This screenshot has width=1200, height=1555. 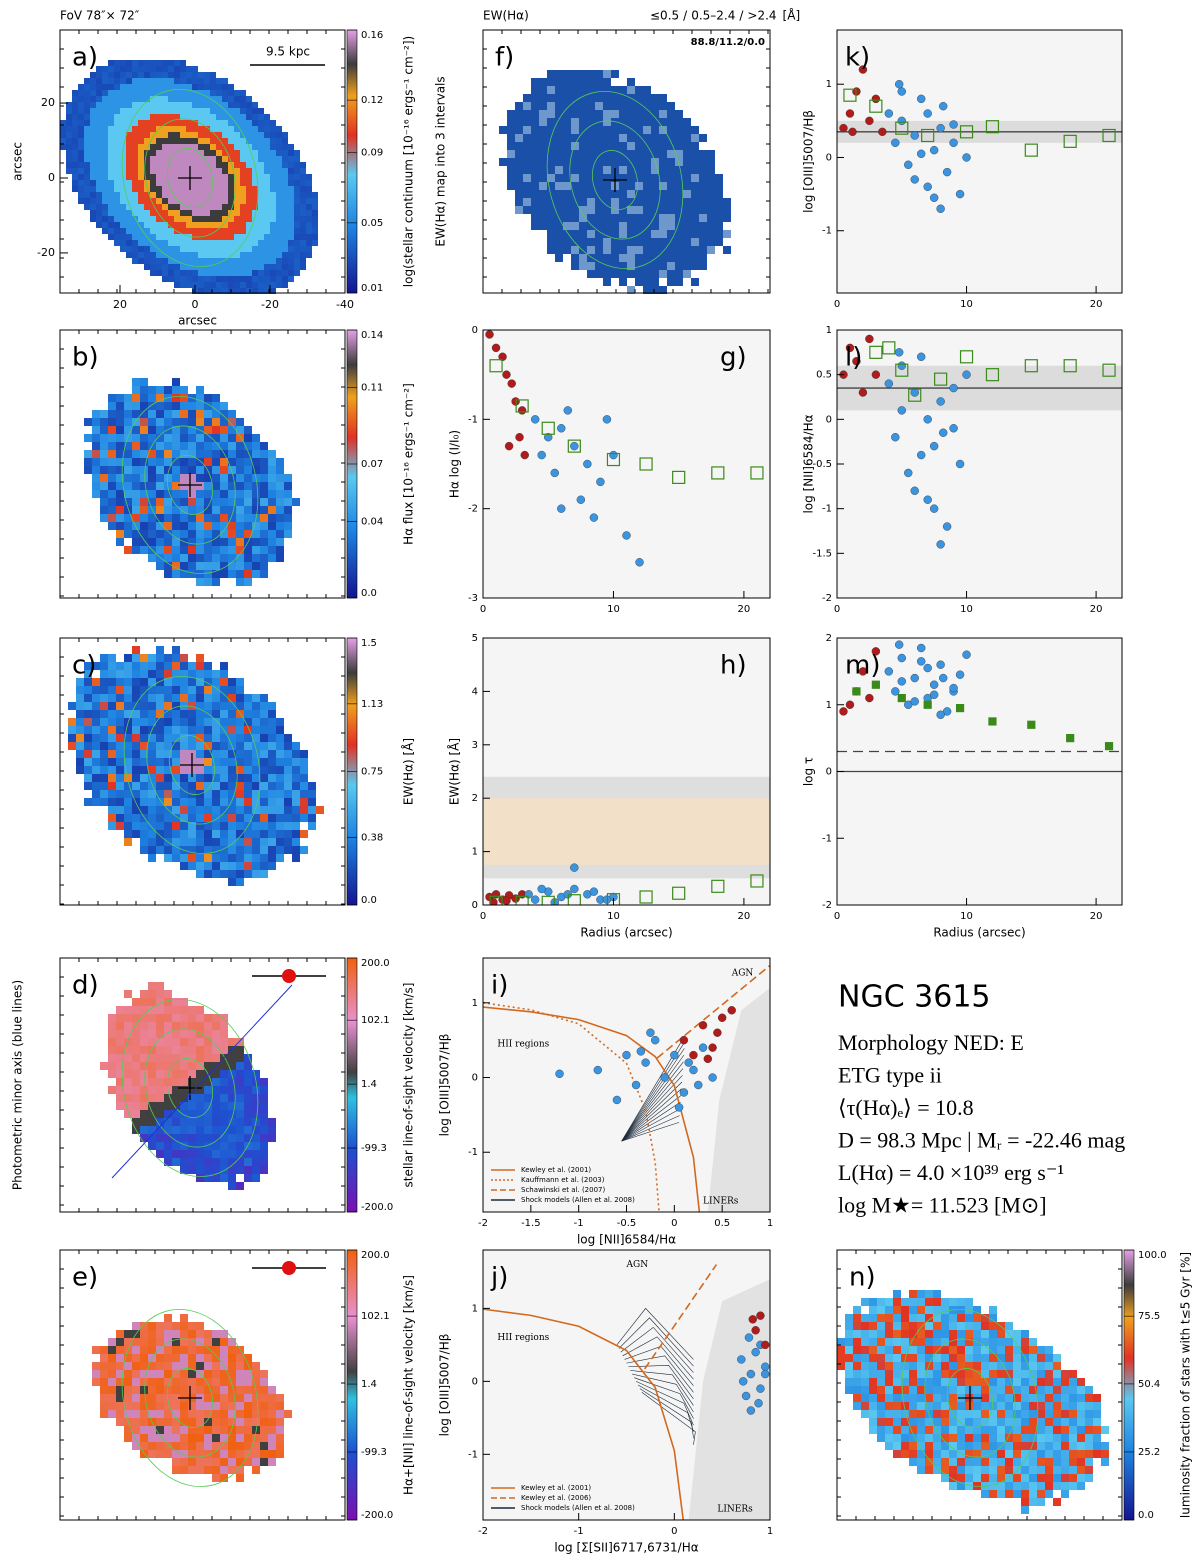 I want to click on colorbar-tick-label: 1.5, so click(x=369, y=643).